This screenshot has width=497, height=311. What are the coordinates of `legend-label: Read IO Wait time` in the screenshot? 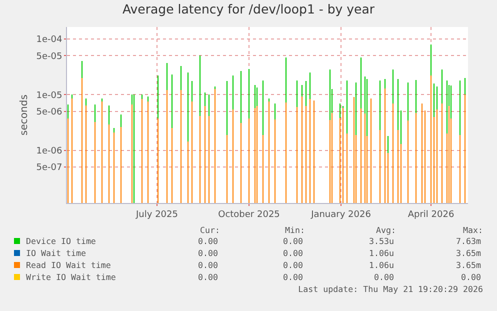 It's located at (68, 265).